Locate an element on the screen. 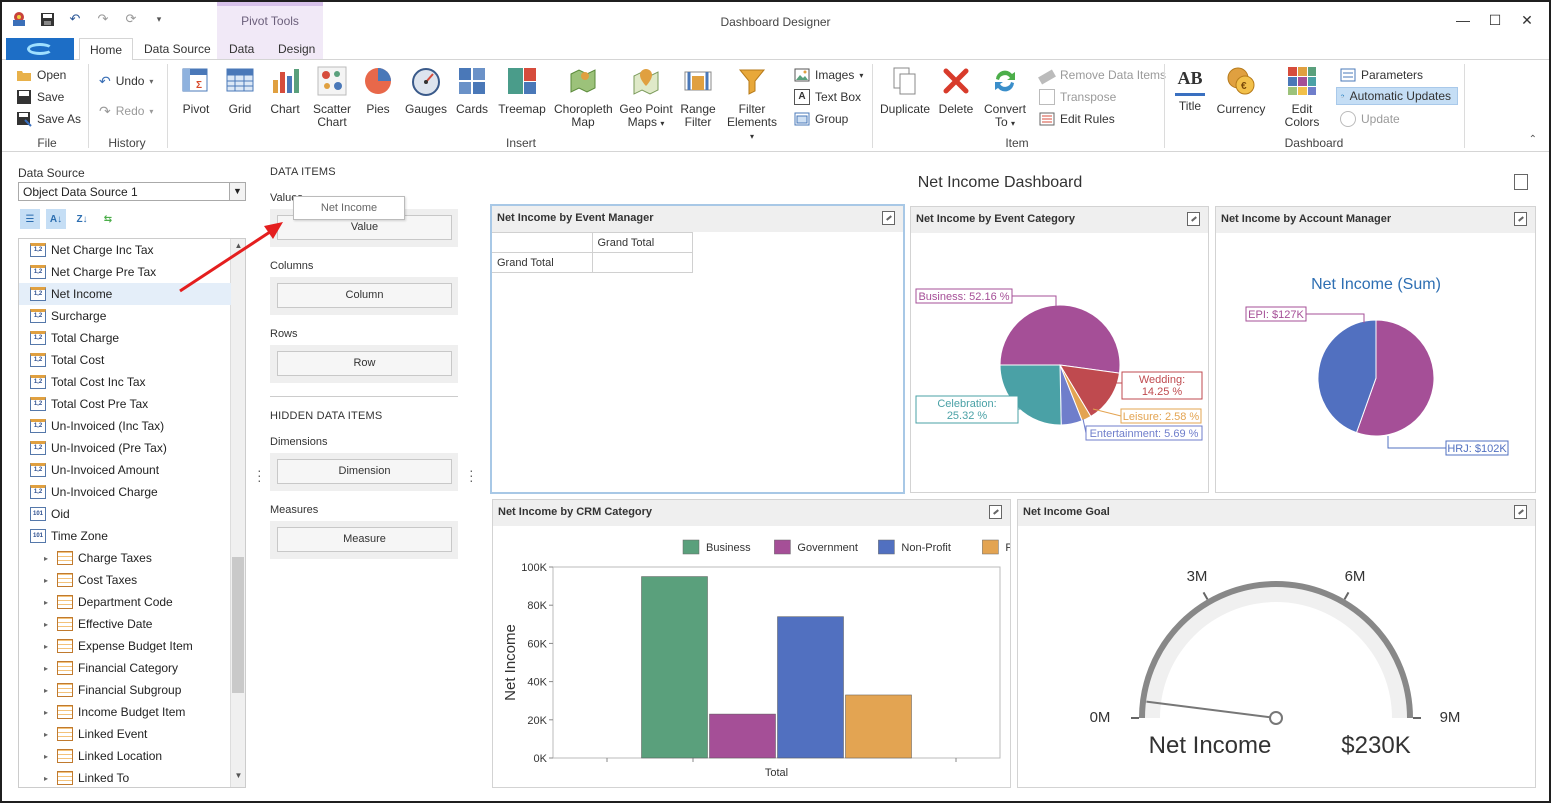 The width and height of the screenshot is (1551, 803). field-group-item: ▸ Income Budget Item is located at coordinates (125, 712).